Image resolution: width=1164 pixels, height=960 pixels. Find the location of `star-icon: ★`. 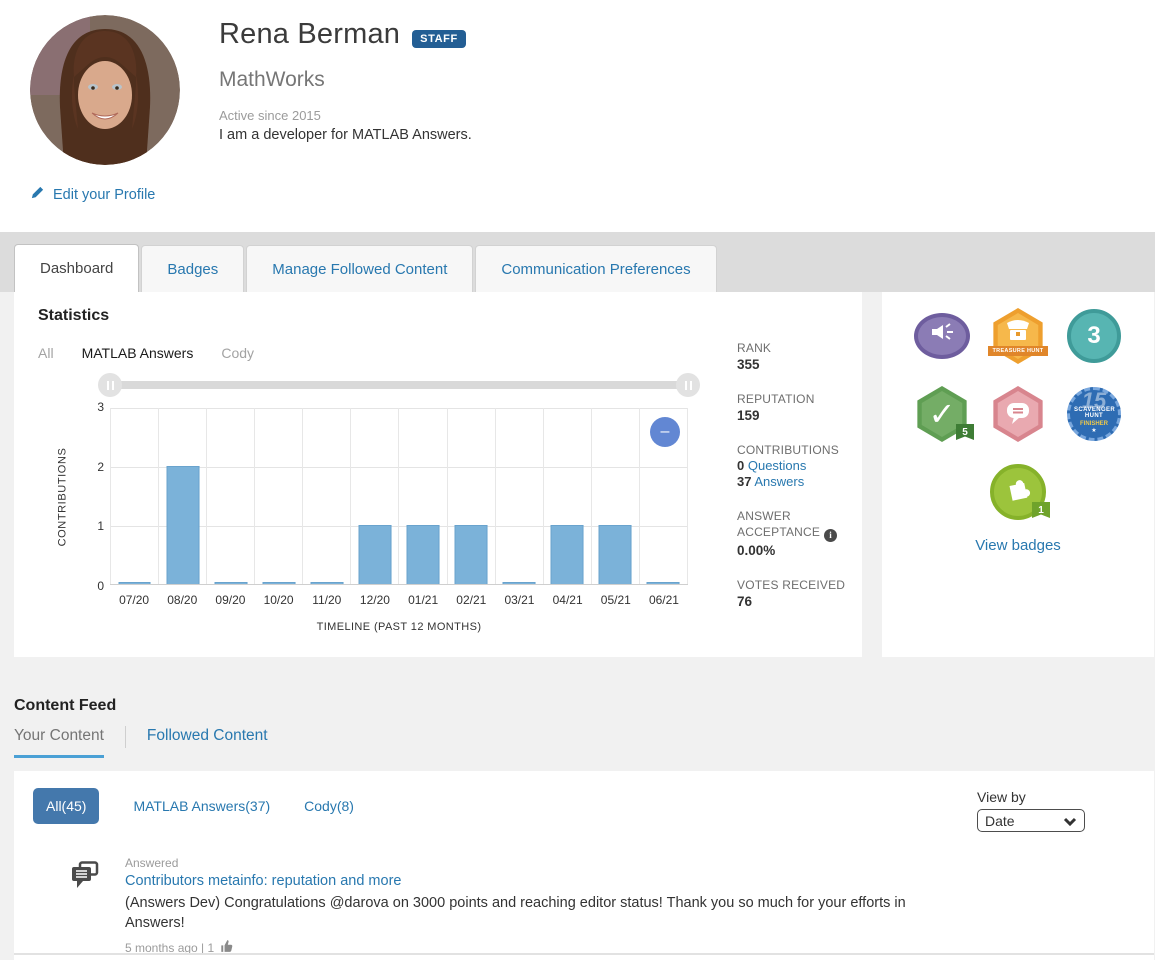

star-icon: ★ is located at coordinates (1094, 430).